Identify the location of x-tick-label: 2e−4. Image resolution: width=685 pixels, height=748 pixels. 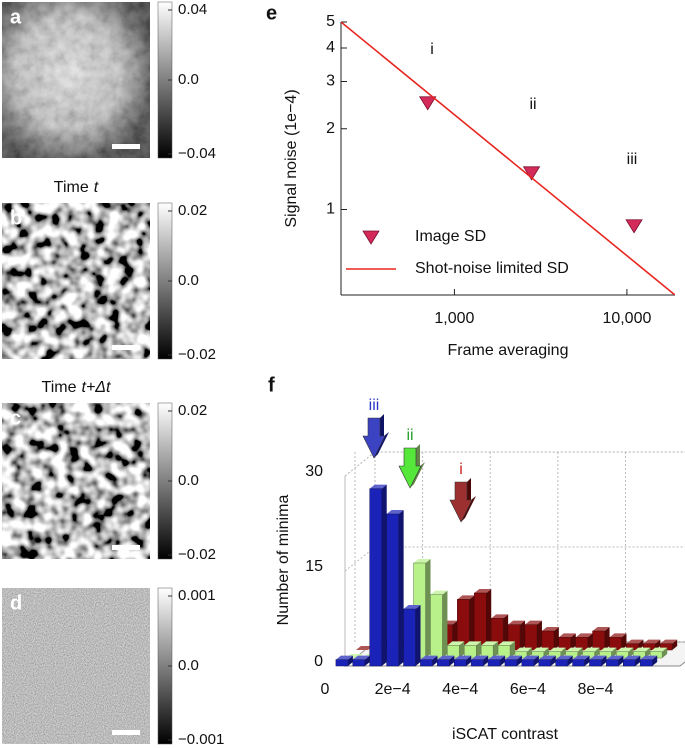
(393, 689).